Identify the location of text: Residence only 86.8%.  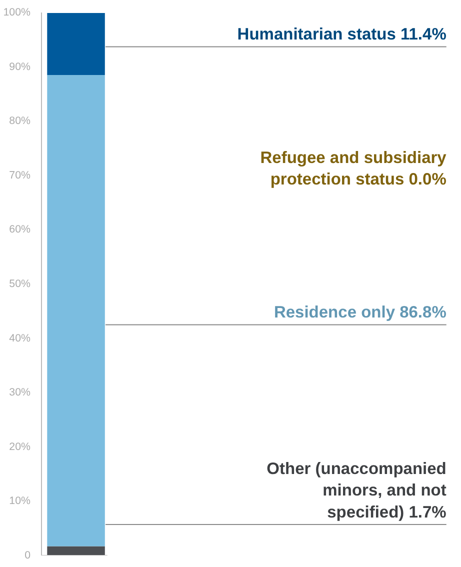
(360, 312).